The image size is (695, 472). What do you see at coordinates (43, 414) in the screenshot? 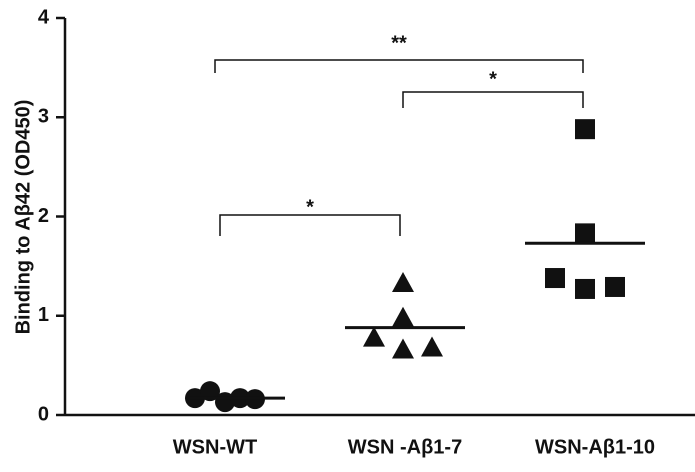
I see `y-tick-label: 0` at bounding box center [43, 414].